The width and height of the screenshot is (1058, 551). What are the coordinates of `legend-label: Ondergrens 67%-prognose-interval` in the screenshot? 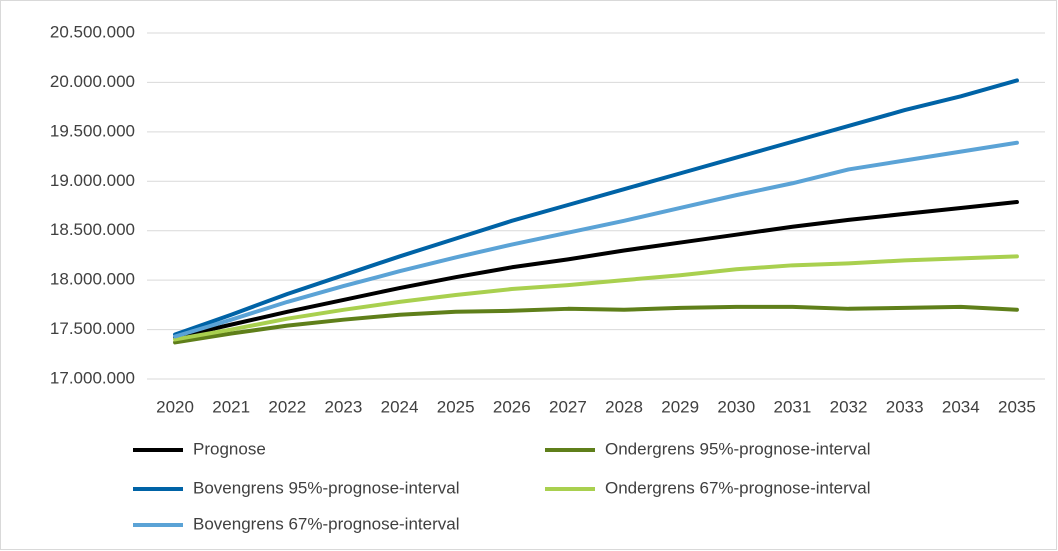 It's located at (738, 487).